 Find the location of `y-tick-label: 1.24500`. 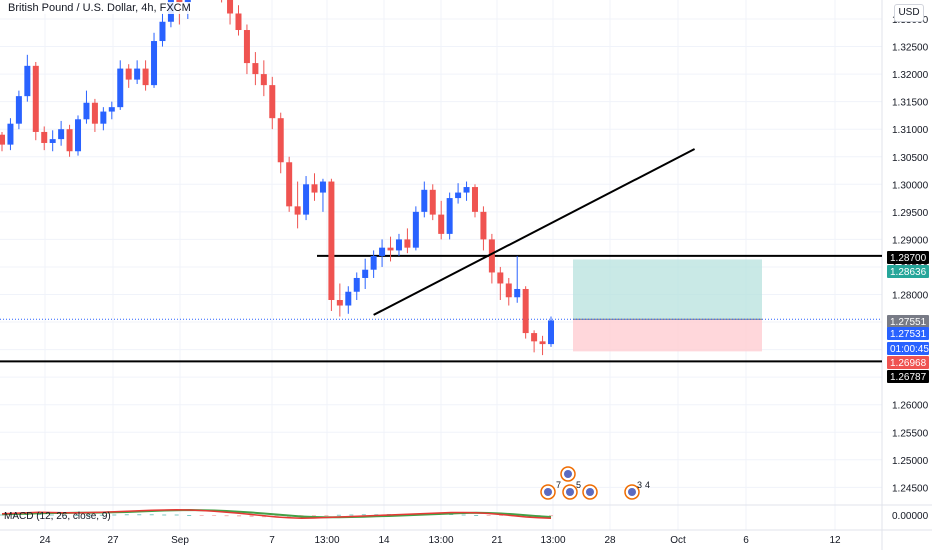

y-tick-label: 1.24500 is located at coordinates (910, 488).